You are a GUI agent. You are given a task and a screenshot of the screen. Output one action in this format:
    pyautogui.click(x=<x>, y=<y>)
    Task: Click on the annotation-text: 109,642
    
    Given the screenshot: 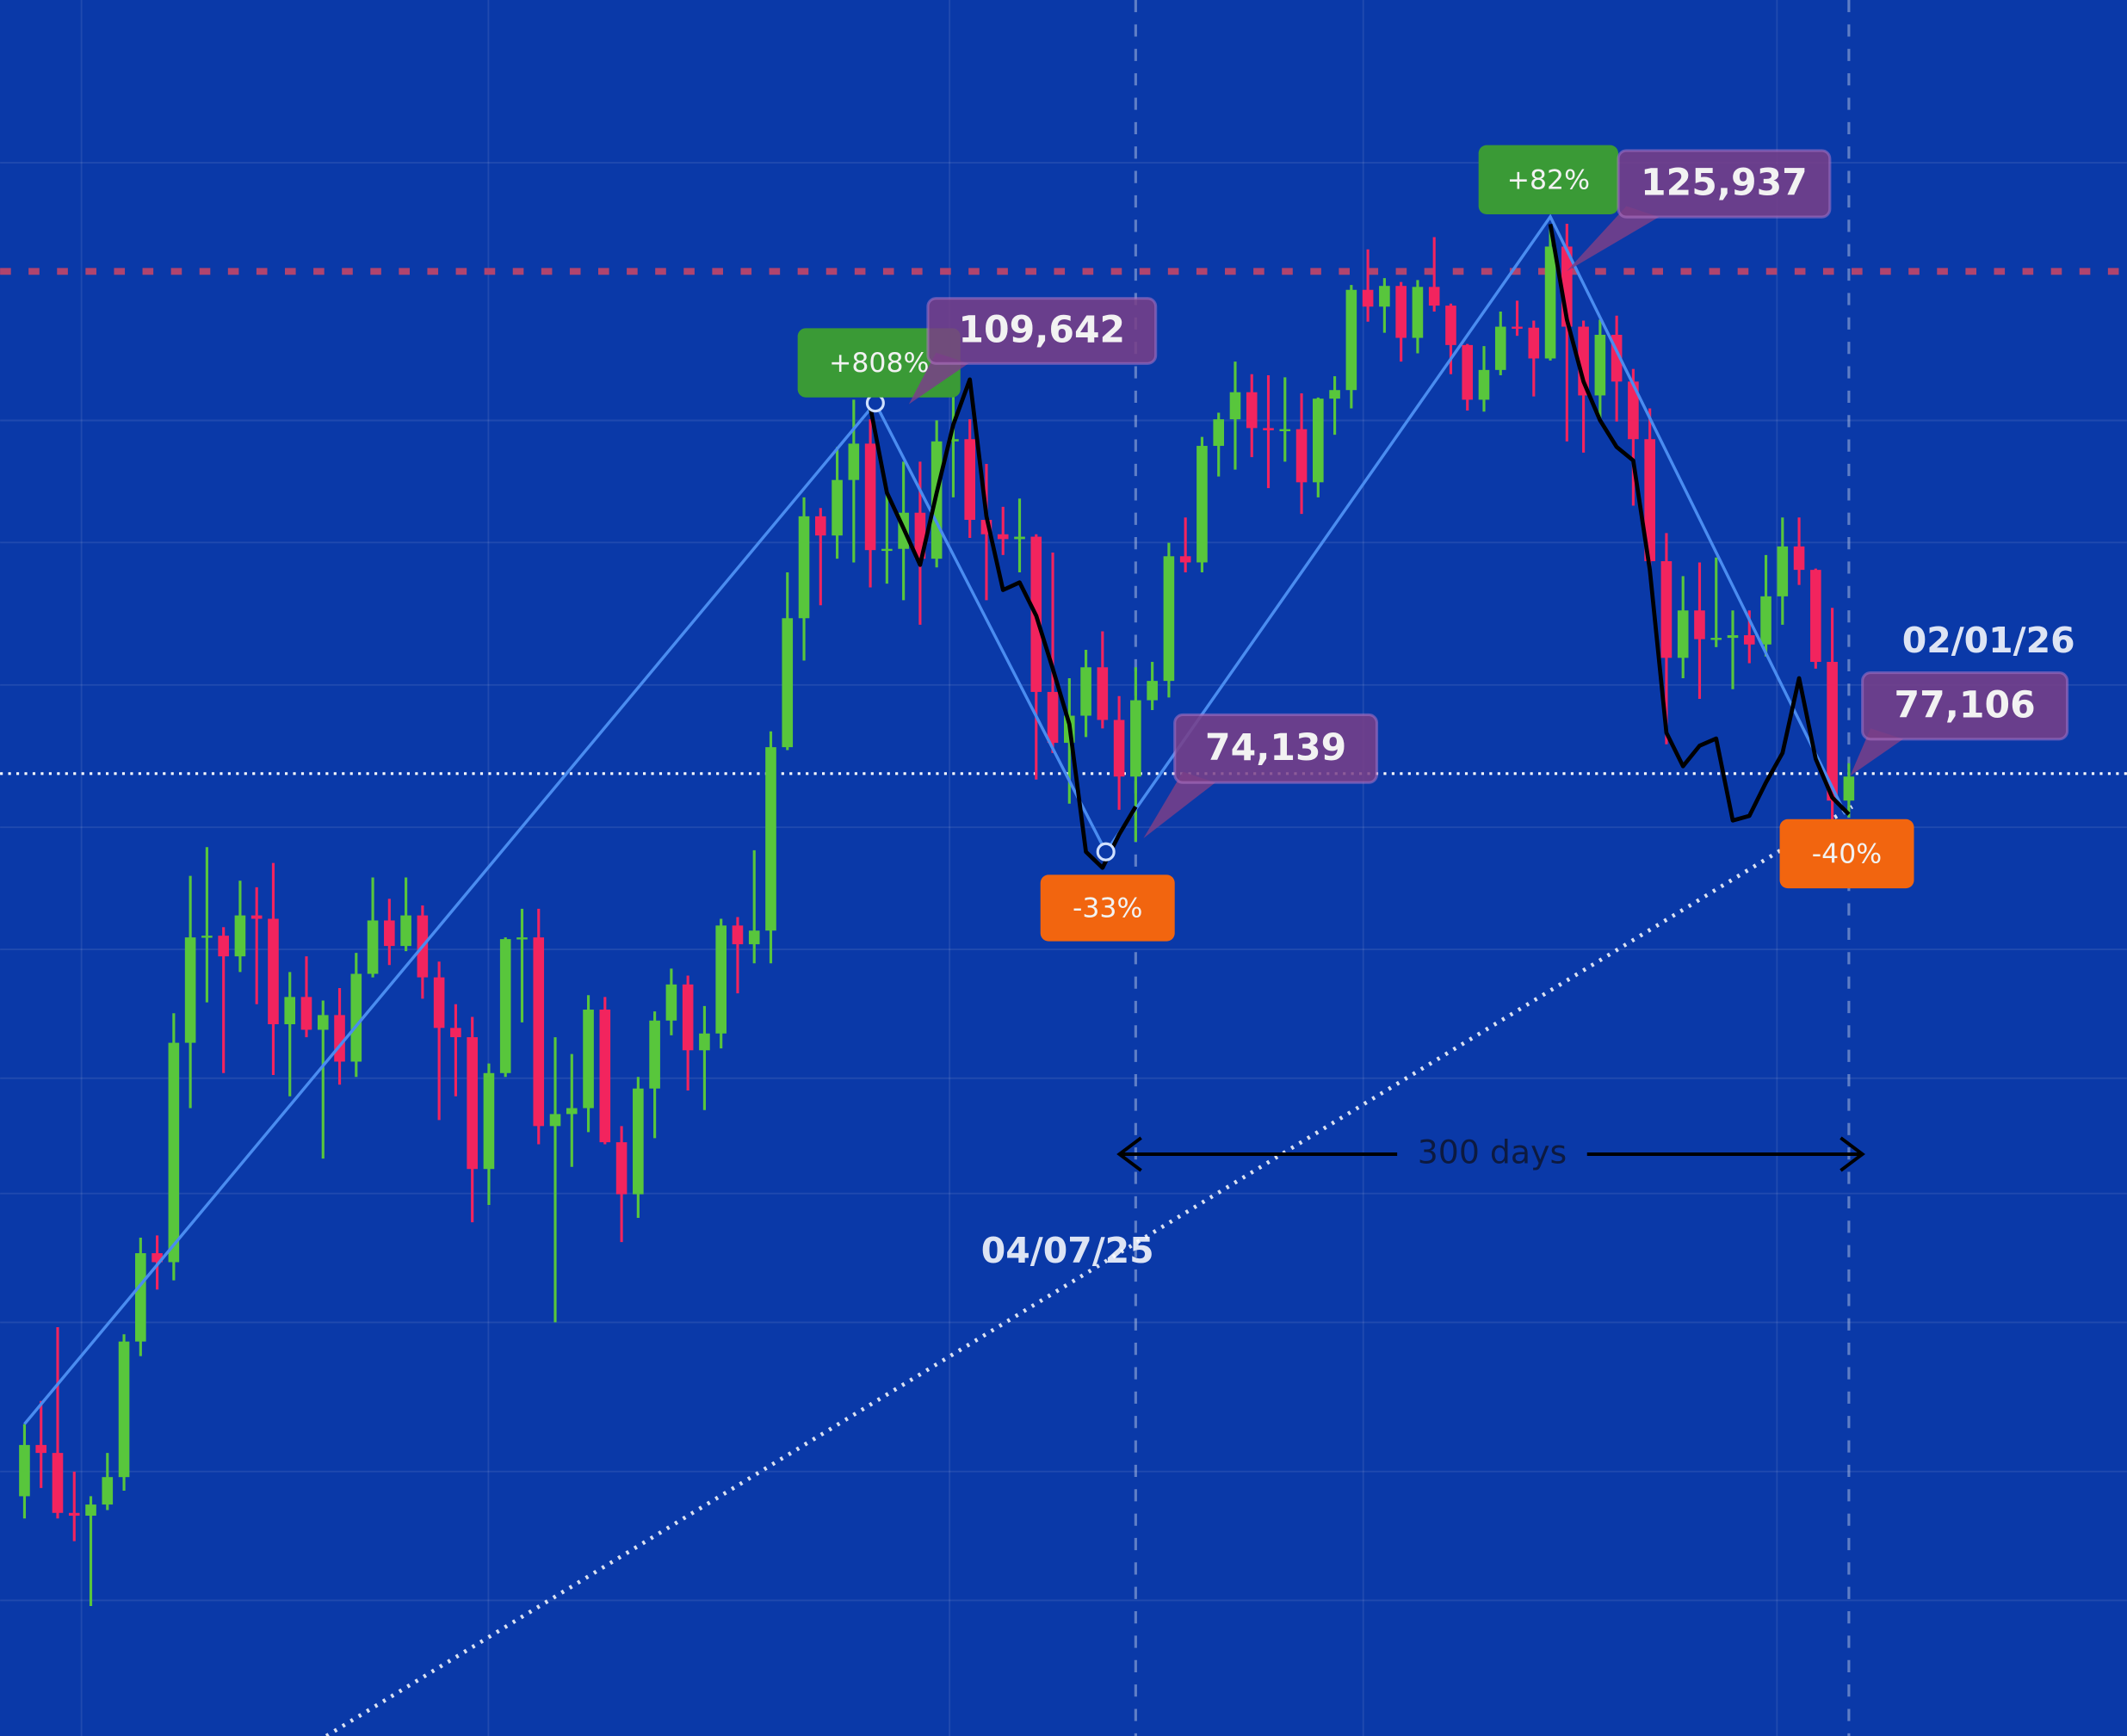 What is the action you would take?
    pyautogui.click(x=1041, y=331)
    